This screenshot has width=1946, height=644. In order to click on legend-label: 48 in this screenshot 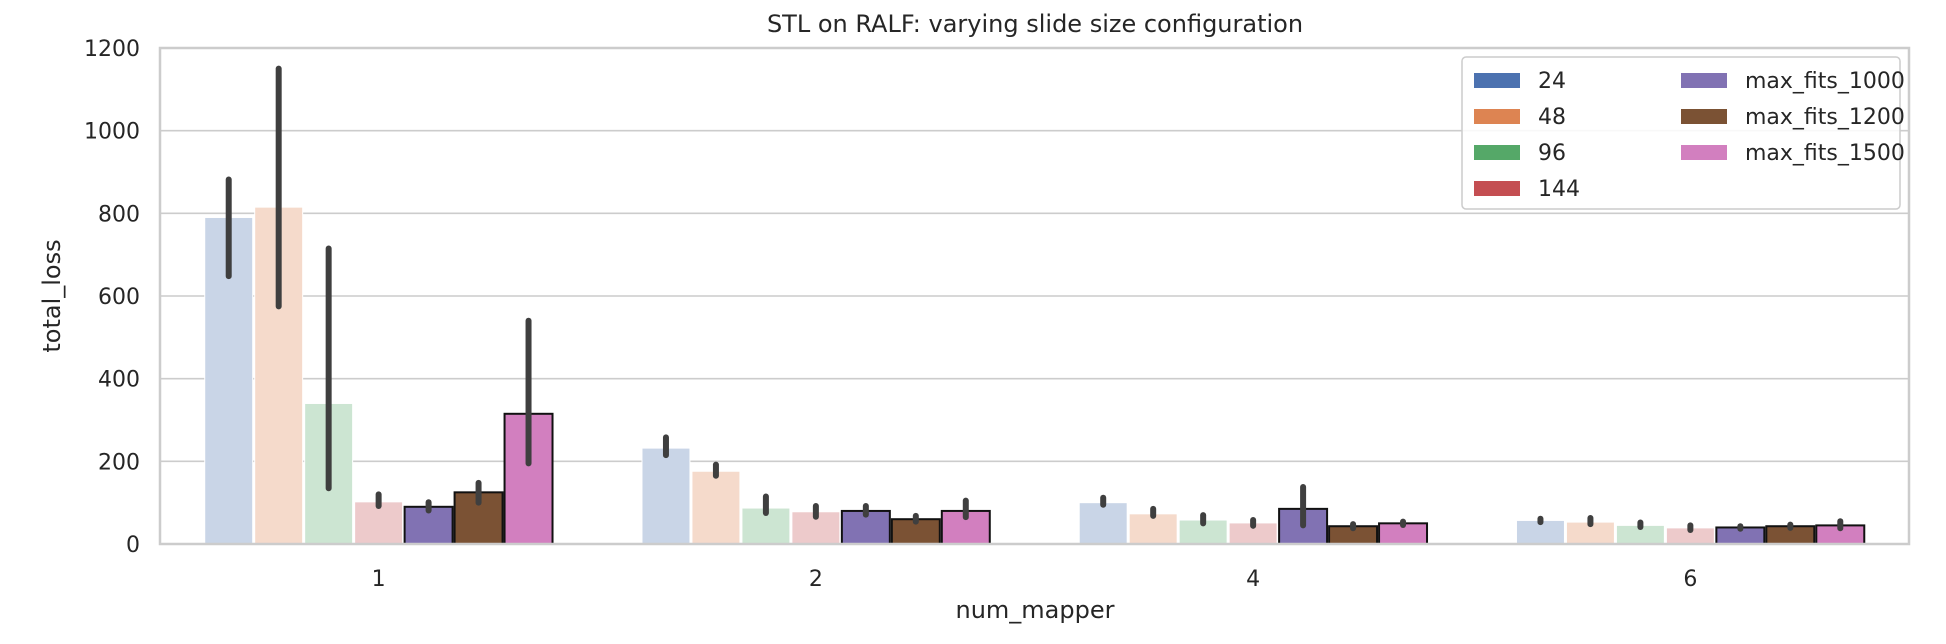, I will do `click(1552, 117)`.